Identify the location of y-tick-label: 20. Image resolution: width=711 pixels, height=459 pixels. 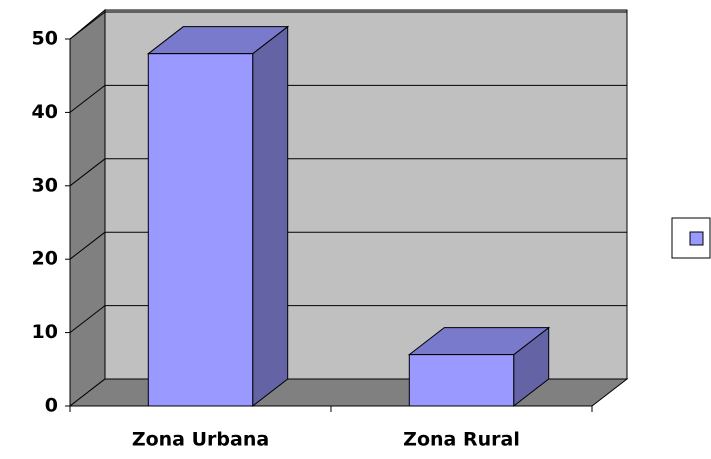
(45, 259).